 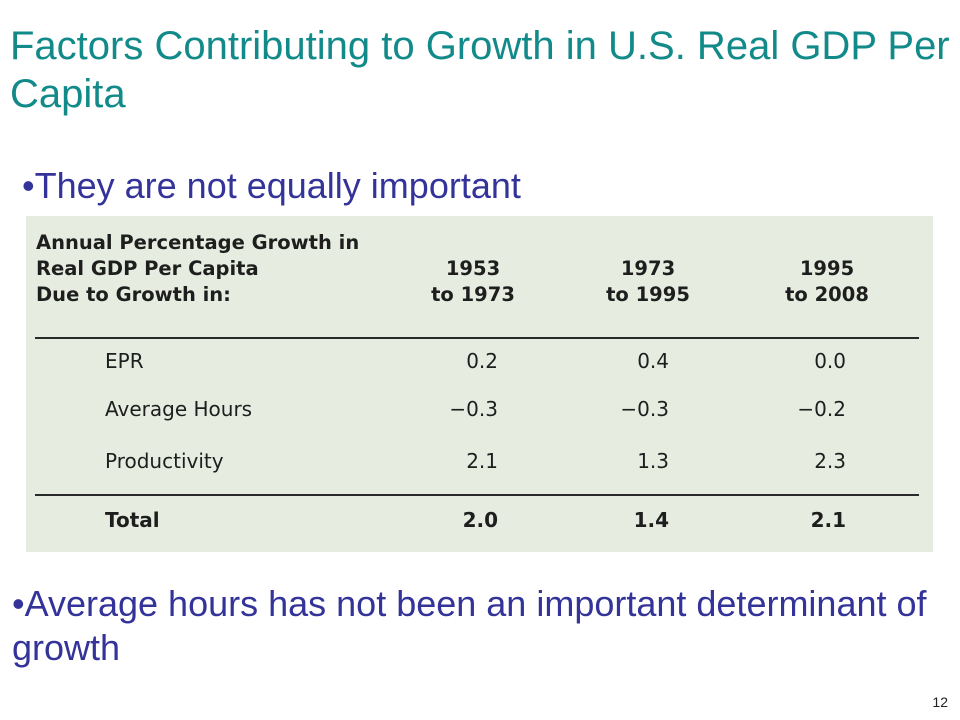 I want to click on table-cell: 1.3, so click(x=653, y=461).